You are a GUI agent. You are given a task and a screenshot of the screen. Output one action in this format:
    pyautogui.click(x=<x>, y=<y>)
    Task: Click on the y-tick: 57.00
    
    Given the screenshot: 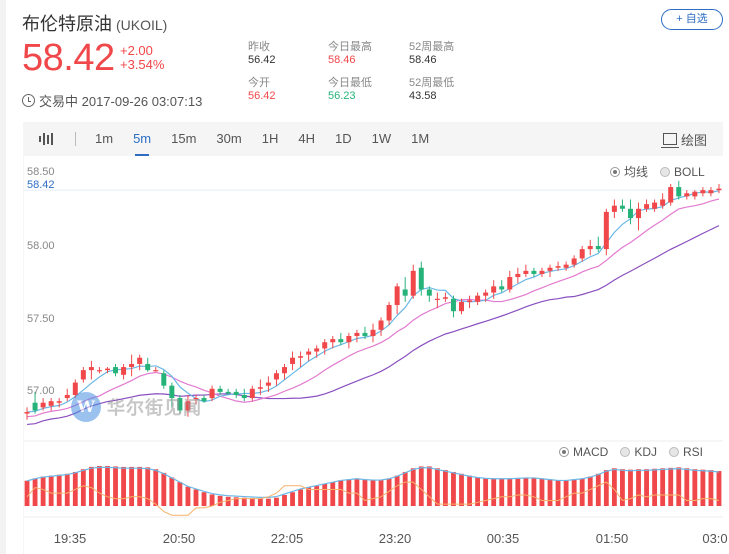 What is the action you would take?
    pyautogui.click(x=41, y=391)
    